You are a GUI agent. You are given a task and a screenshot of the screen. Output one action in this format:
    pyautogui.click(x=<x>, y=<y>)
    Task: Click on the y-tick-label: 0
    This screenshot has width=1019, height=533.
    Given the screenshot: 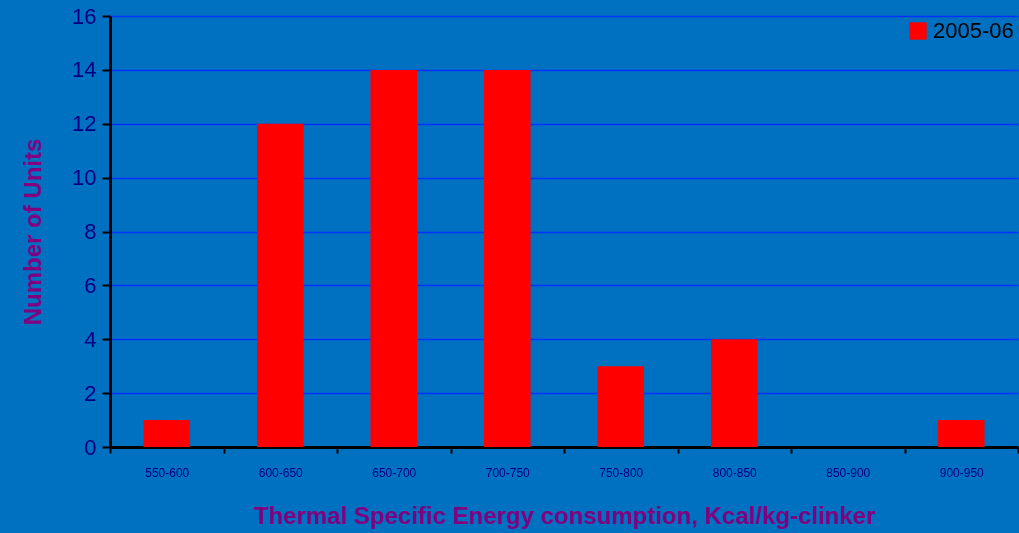 What is the action you would take?
    pyautogui.click(x=90, y=447)
    